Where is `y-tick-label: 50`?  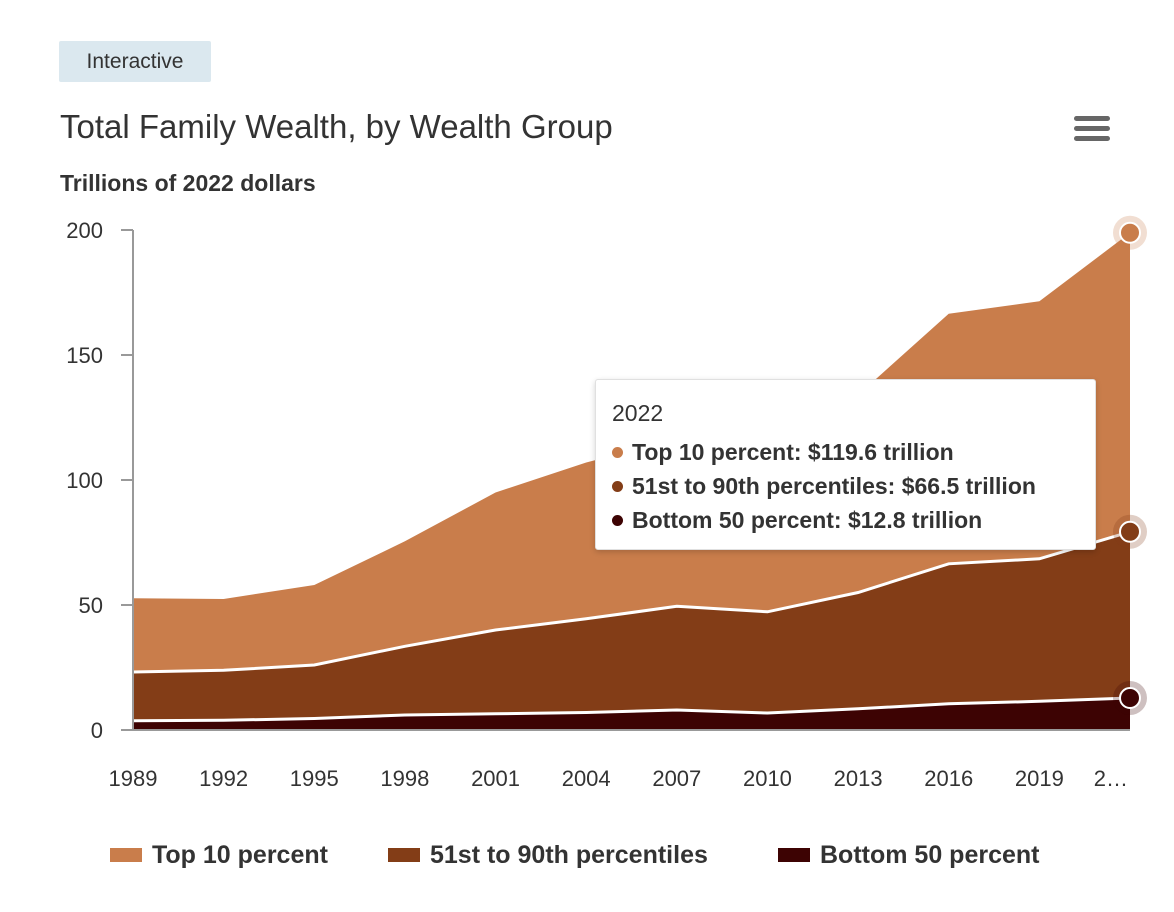 y-tick-label: 50 is located at coordinates (91, 605).